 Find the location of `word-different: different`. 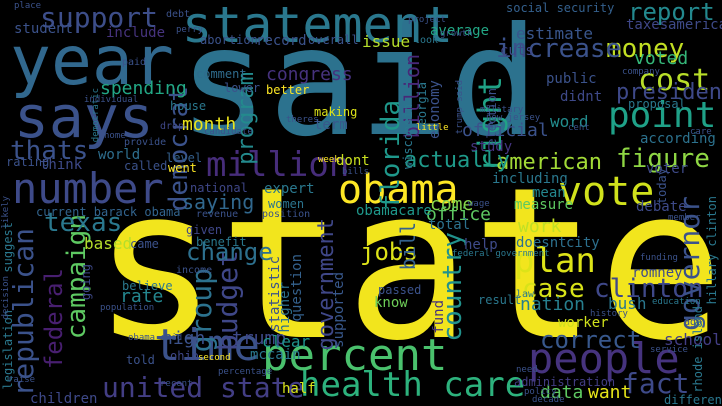

word-different: different is located at coordinates (693, 399).